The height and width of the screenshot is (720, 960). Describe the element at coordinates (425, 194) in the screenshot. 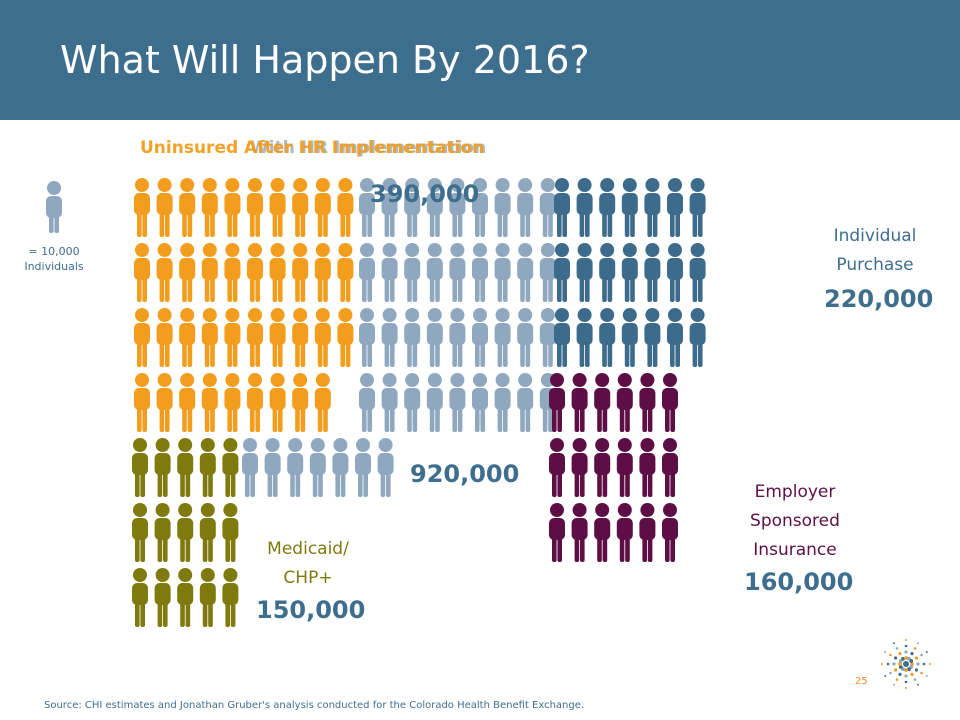

I see `uninsured-value: 390,000` at that location.